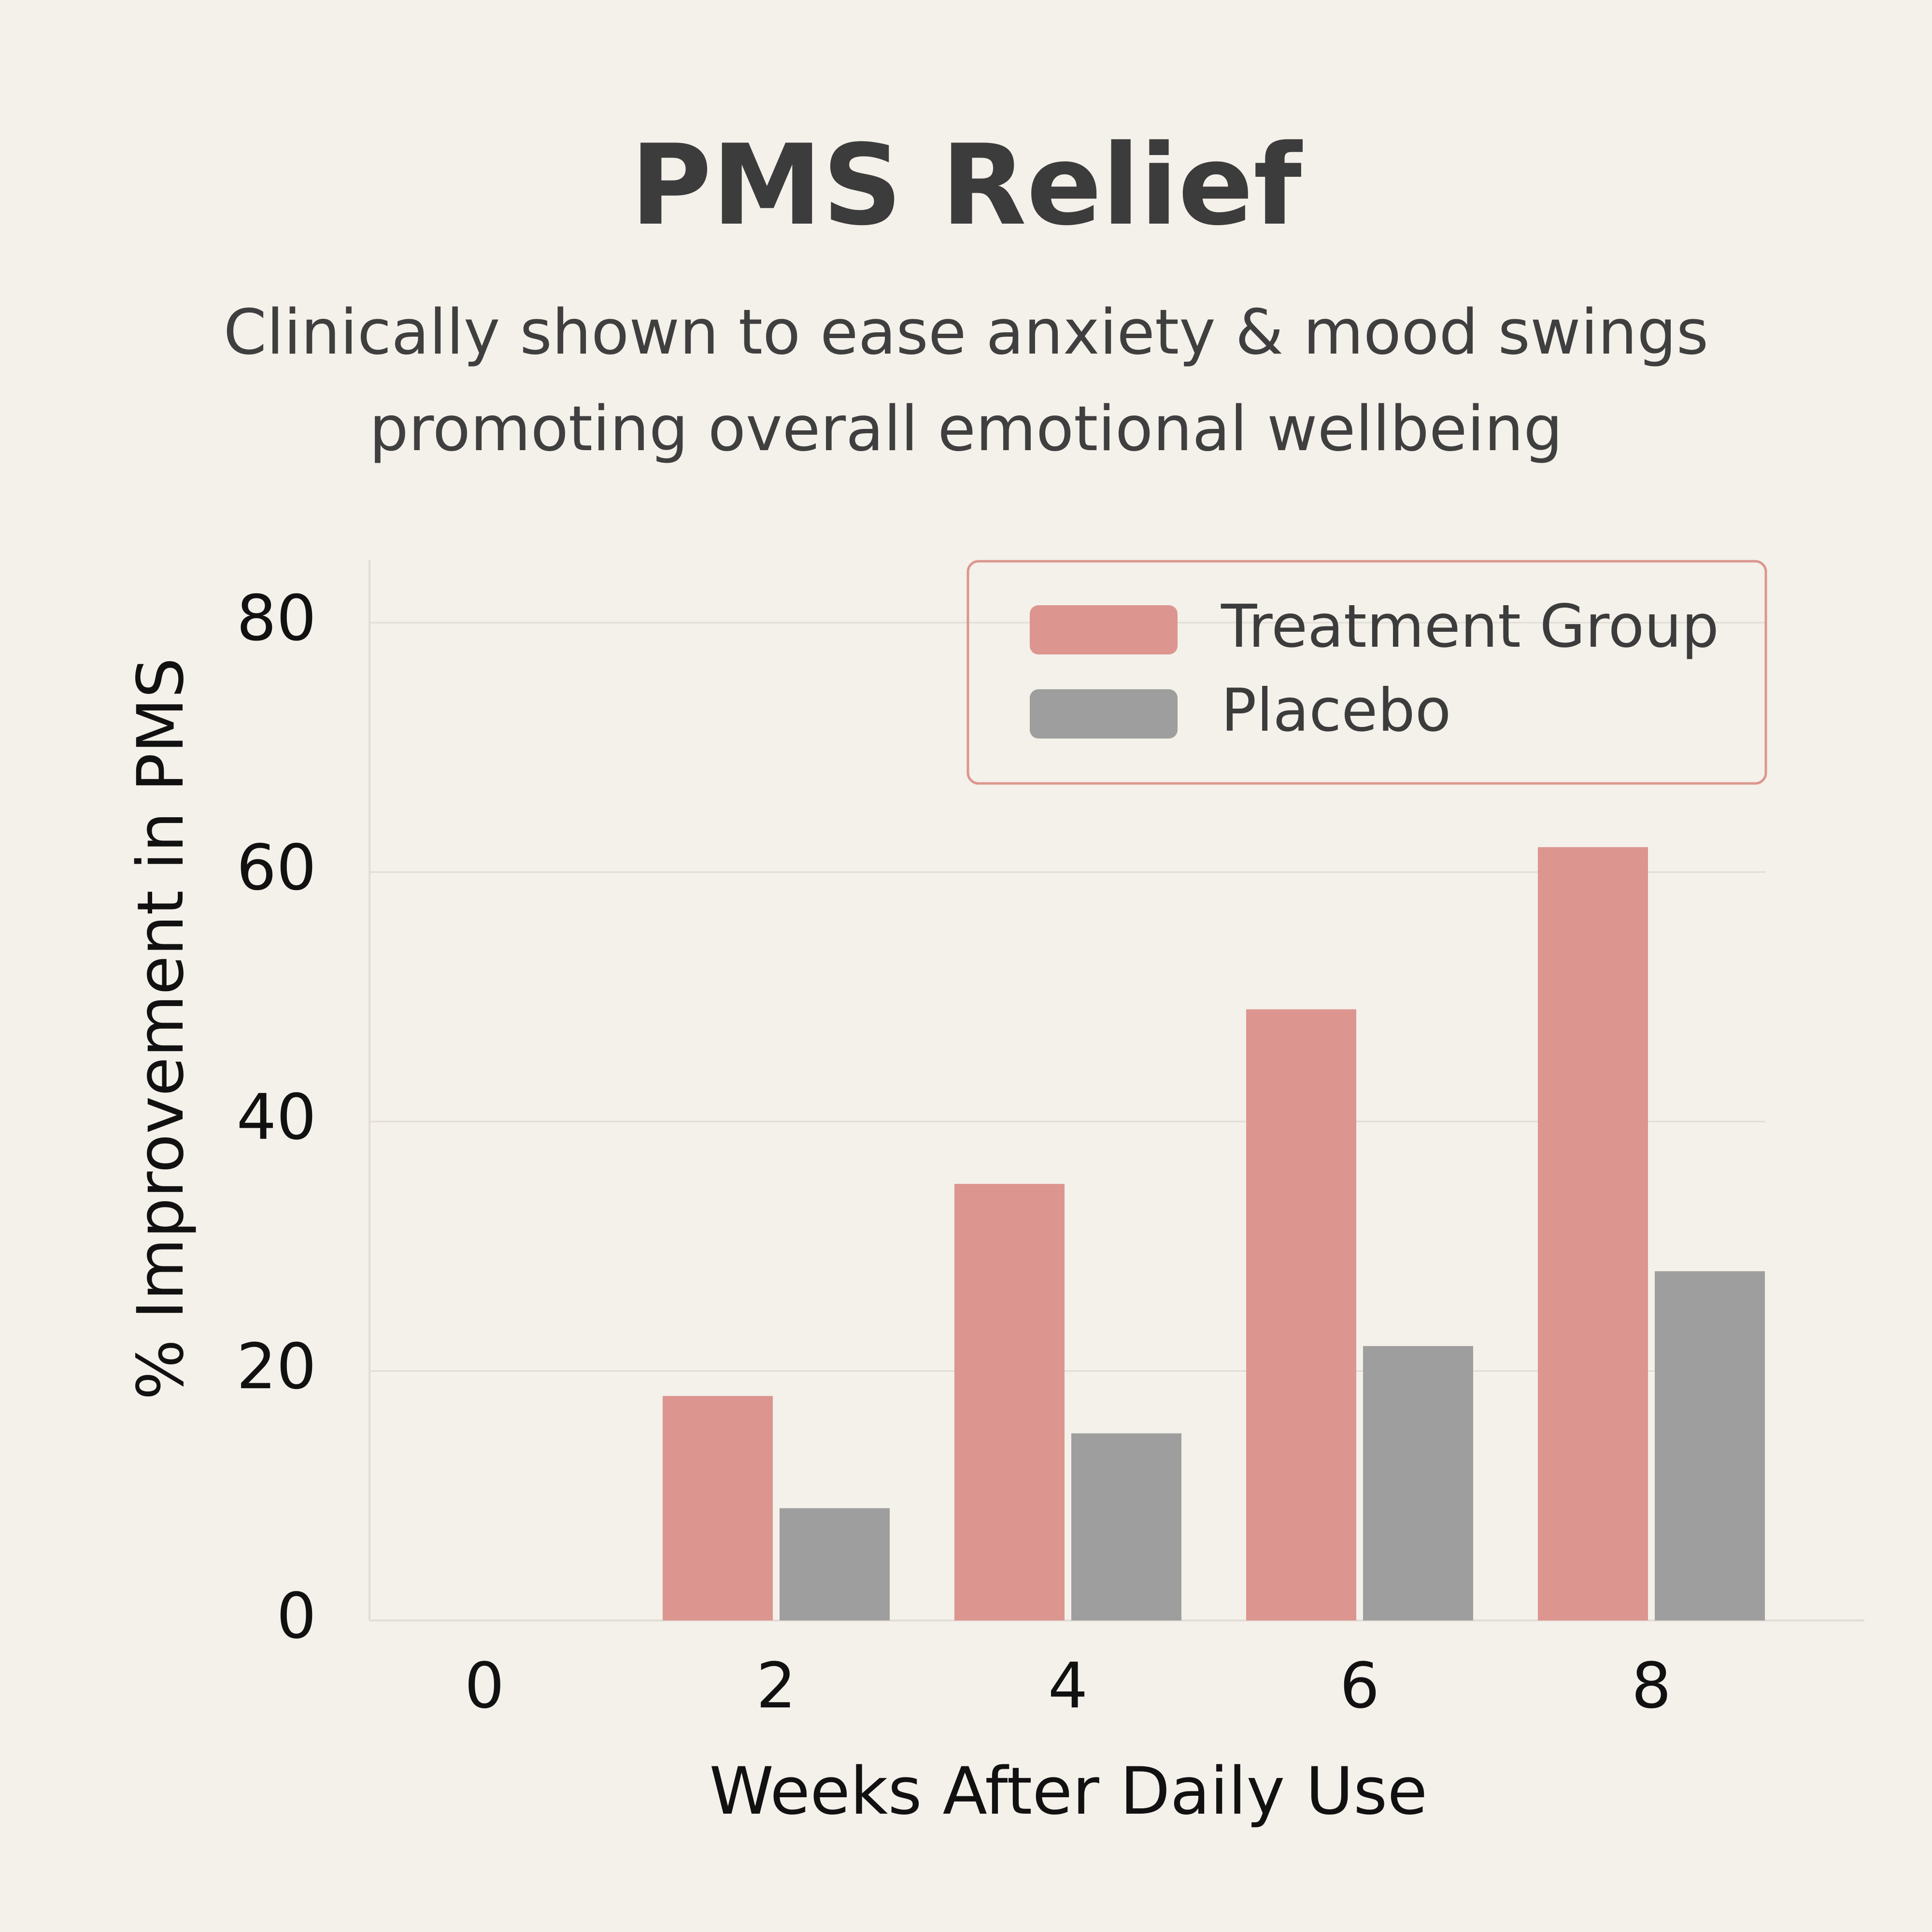 The image size is (1932, 1932). I want to click on x-tick-label: 0, so click(485, 1685).